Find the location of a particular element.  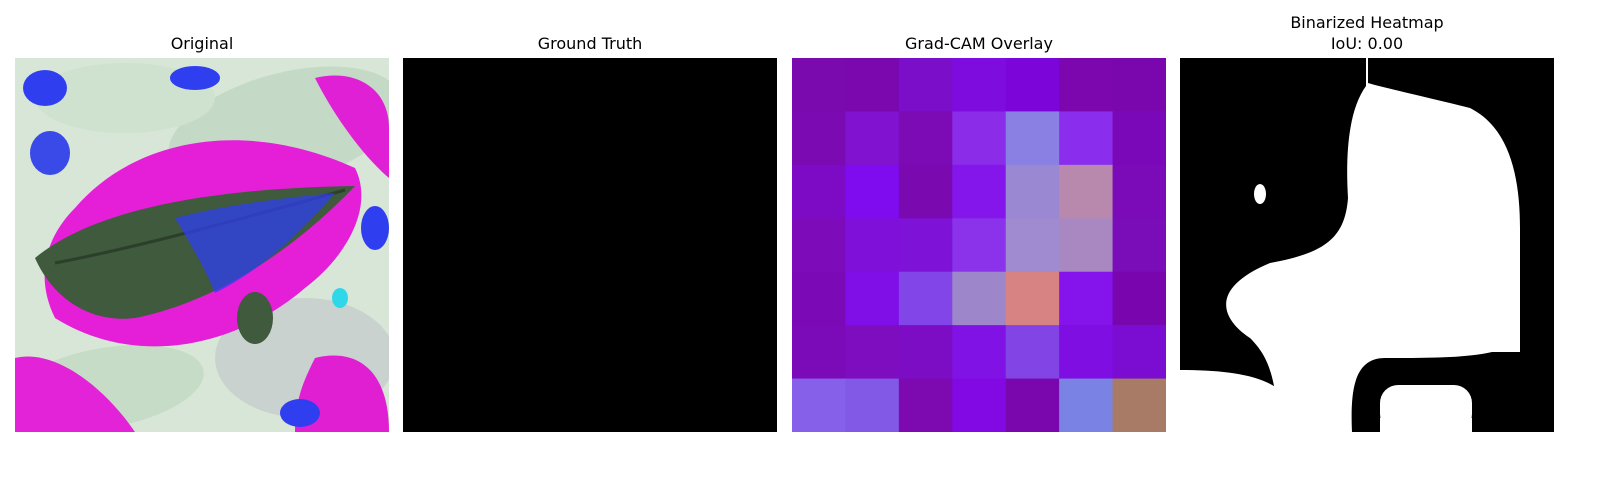

panel-title-binarized-heatmap: Binarized Heatmap IoU: 0.00 is located at coordinates (1367, 33).